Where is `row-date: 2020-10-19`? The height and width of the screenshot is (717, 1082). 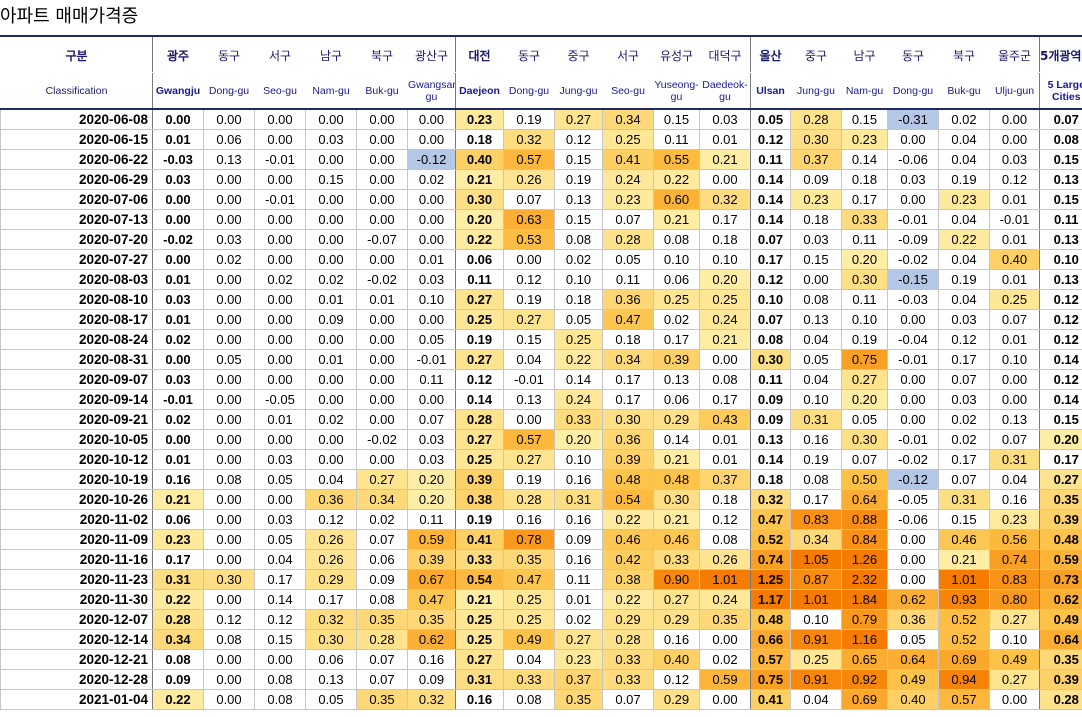
row-date: 2020-10-19 is located at coordinates (76, 479).